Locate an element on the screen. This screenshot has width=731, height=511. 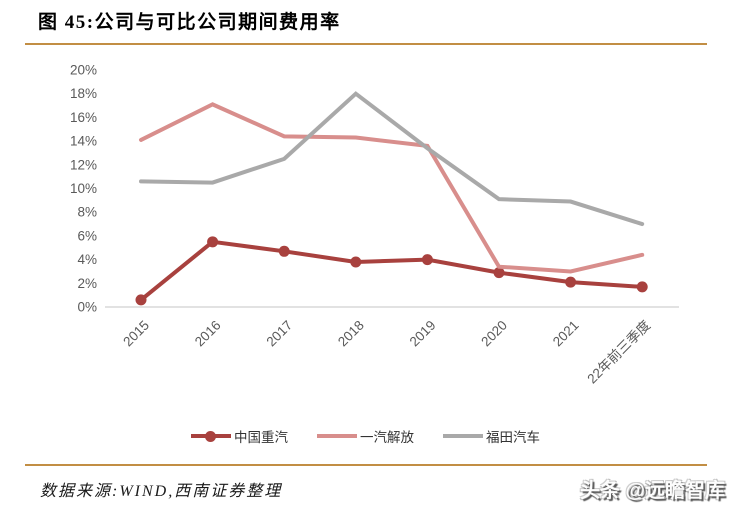
y-axis-label: 8% is located at coordinates (87, 212).